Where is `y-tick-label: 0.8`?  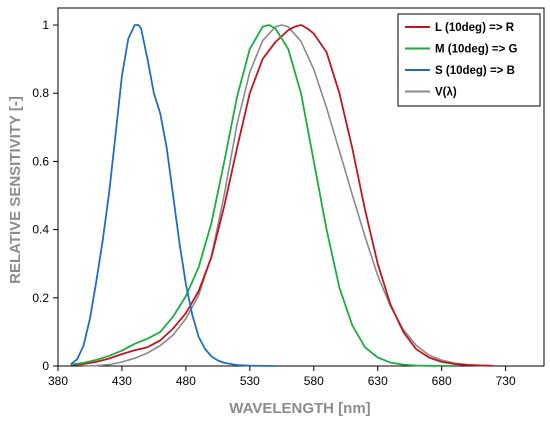
y-tick-label: 0.8 is located at coordinates (40, 93).